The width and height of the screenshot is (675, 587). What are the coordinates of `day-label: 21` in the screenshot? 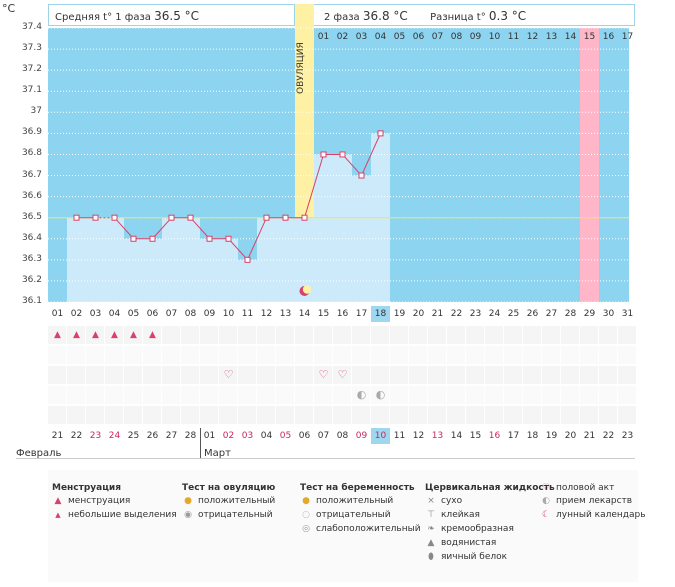 It's located at (437, 314).